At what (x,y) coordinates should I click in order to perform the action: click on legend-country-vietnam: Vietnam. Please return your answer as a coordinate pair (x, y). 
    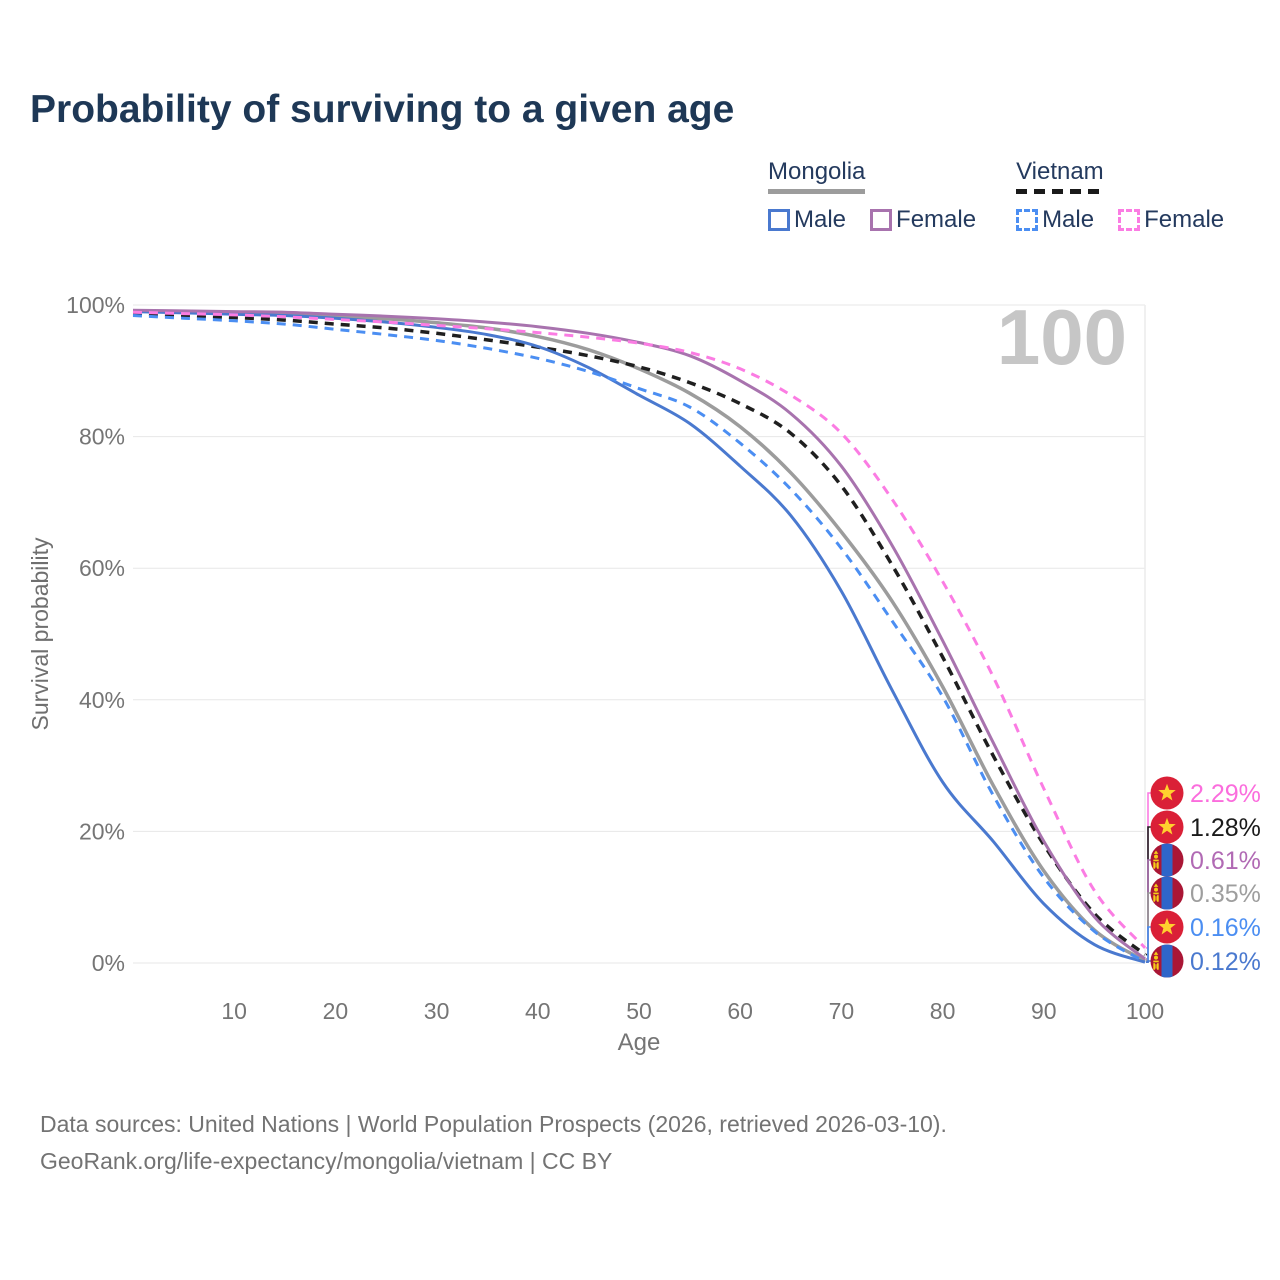
    Looking at the image, I should click on (1060, 176).